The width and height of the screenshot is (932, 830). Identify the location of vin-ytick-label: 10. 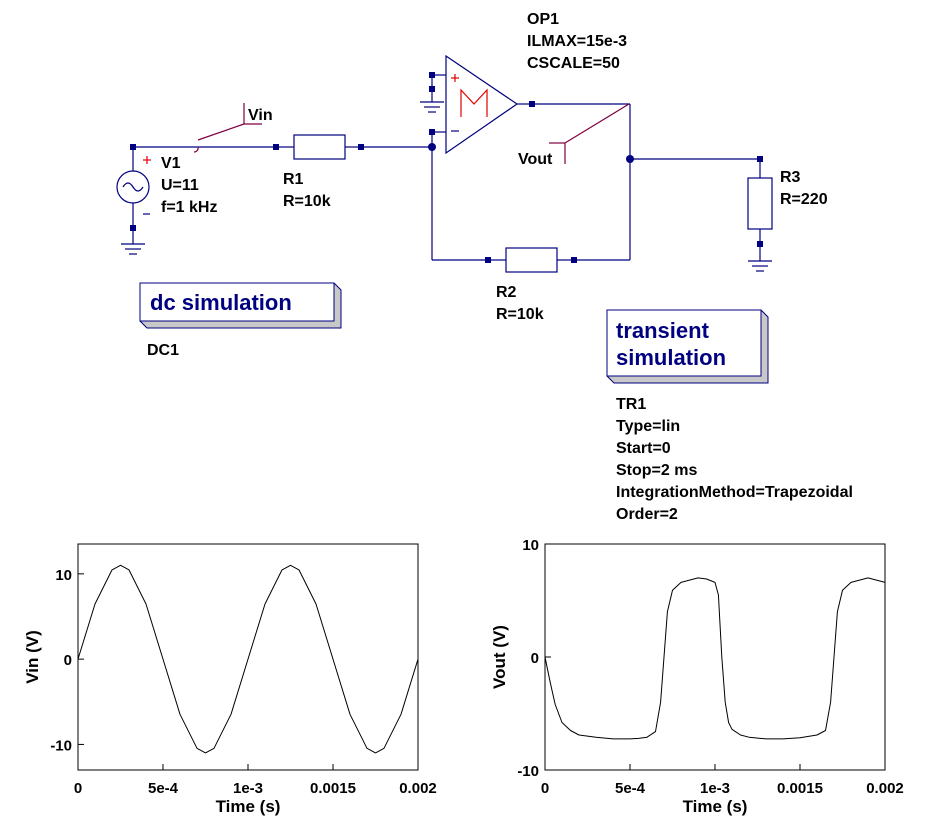
(63, 575).